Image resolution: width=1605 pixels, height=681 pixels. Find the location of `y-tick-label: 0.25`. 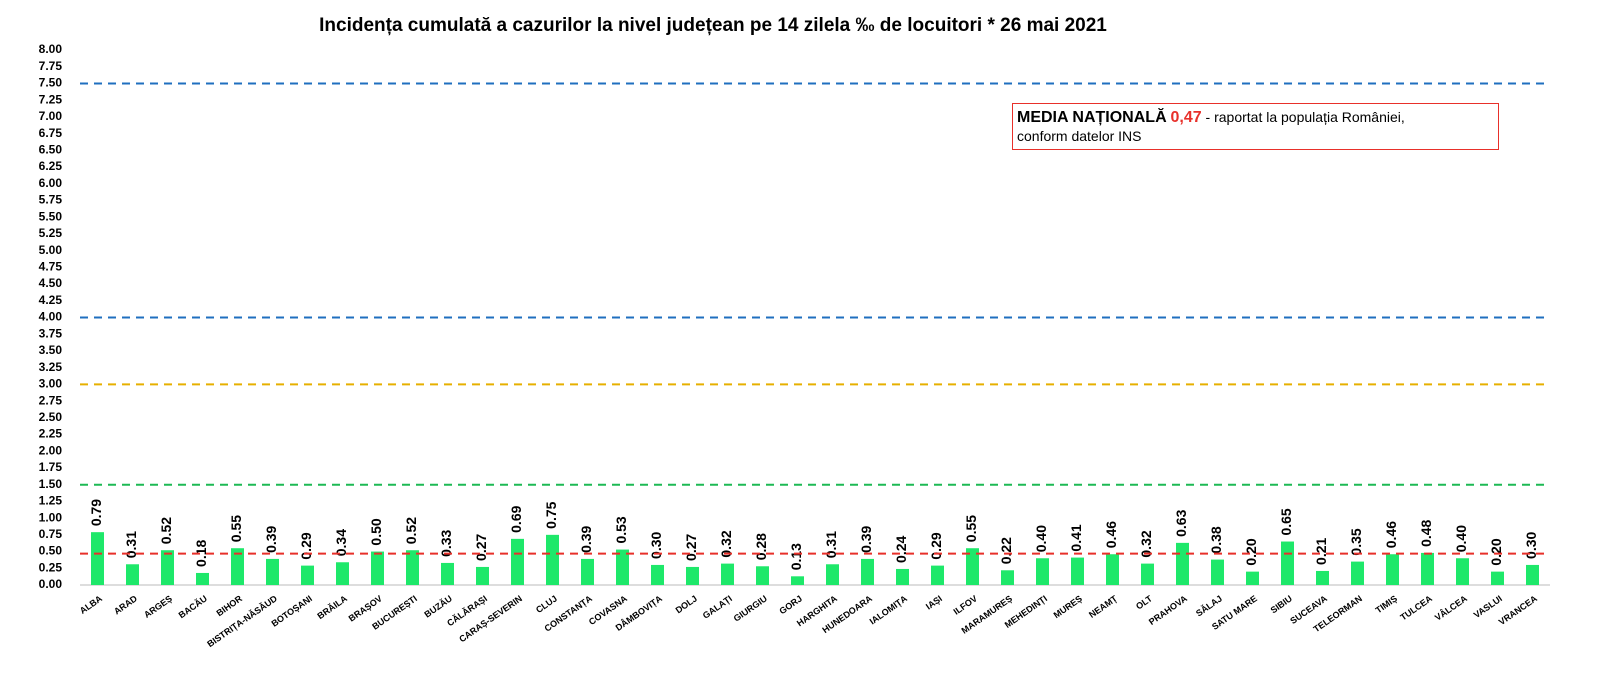

y-tick-label: 0.25 is located at coordinates (51, 567).